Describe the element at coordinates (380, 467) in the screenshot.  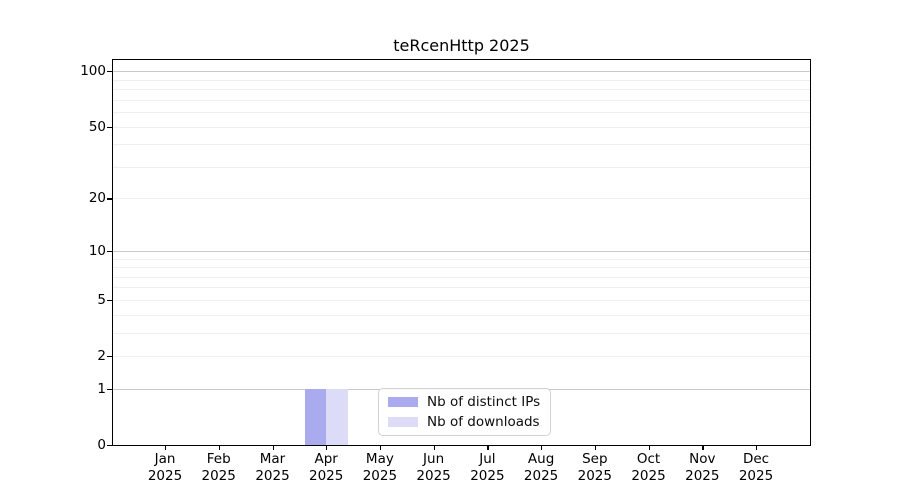
I see `x-tick-label: May 2025` at that location.